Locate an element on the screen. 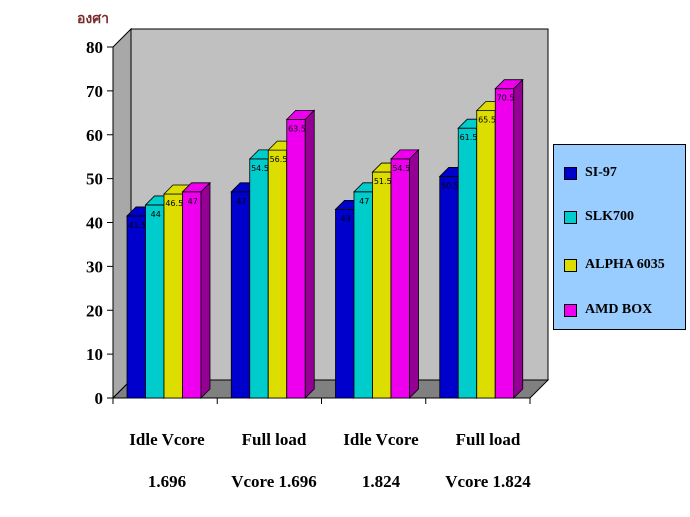 The height and width of the screenshot is (517, 690). data-label: 63.5 is located at coordinates (297, 128).